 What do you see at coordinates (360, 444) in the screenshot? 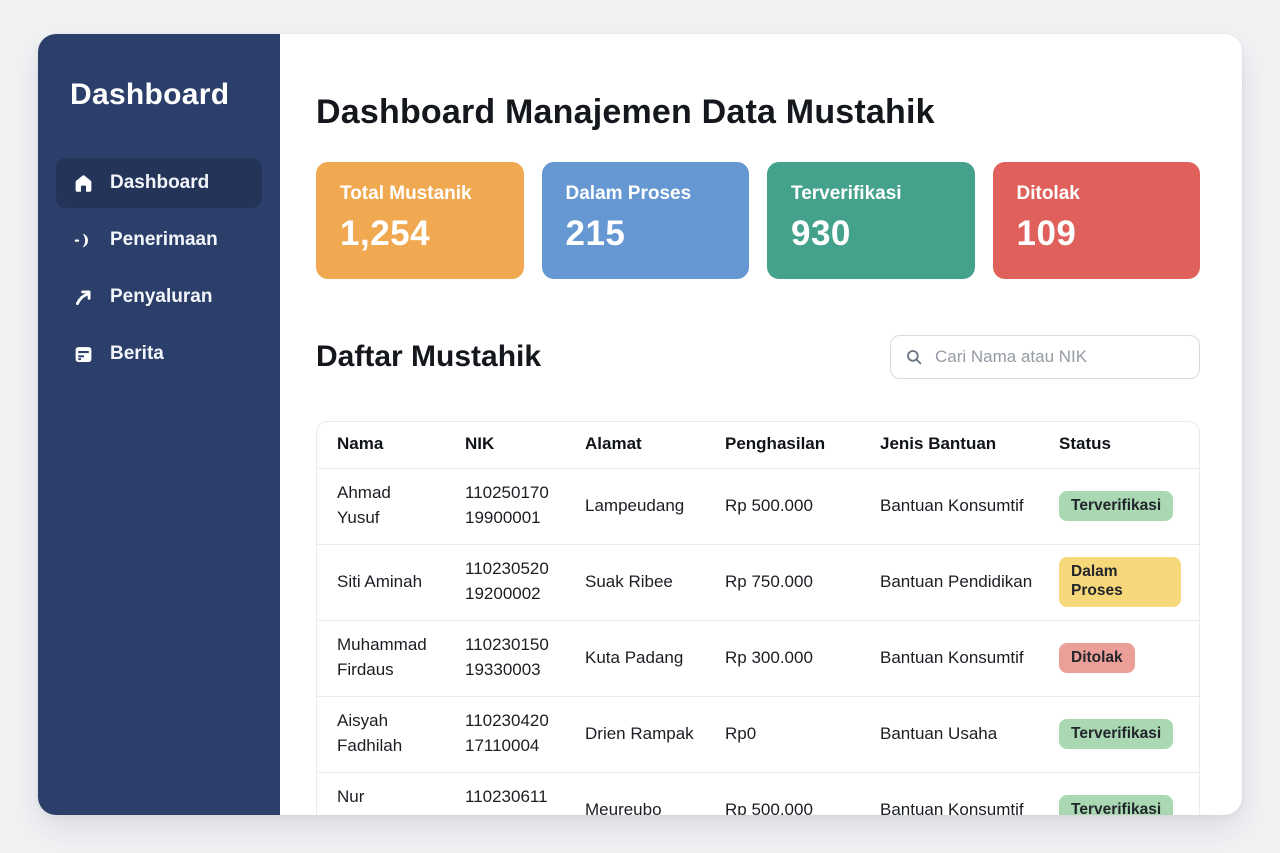
I see `col-header-nama: Nama` at bounding box center [360, 444].